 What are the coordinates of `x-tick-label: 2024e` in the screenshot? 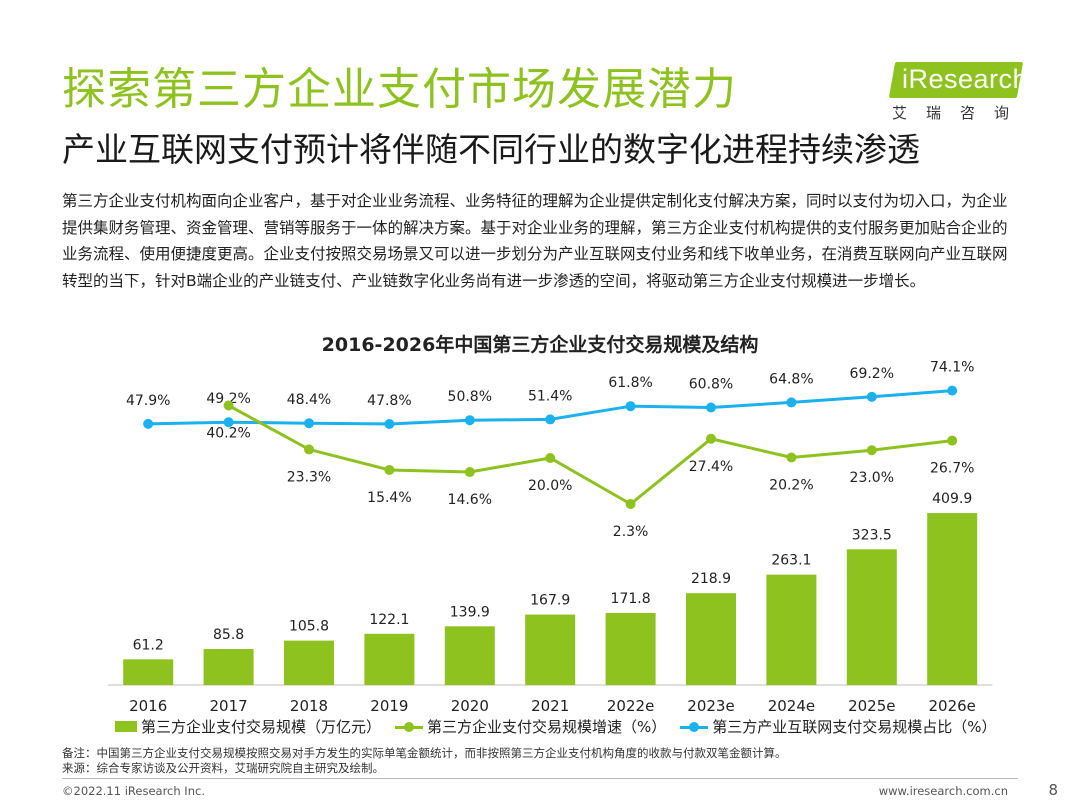 It's located at (791, 706).